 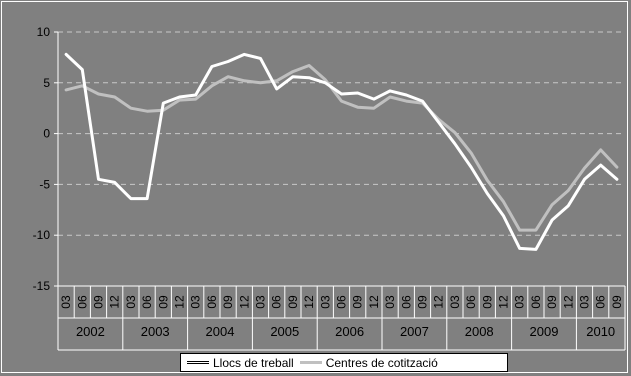 What do you see at coordinates (381, 362) in the screenshot?
I see `legend-label-1: Centres de cotització` at bounding box center [381, 362].